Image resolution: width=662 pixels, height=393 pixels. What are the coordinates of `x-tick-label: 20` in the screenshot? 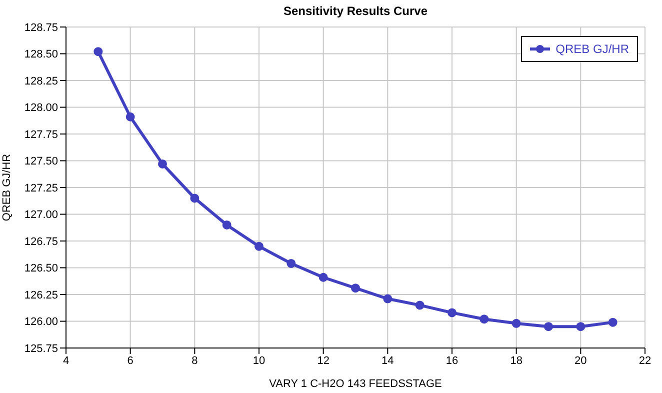 It's located at (580, 360).